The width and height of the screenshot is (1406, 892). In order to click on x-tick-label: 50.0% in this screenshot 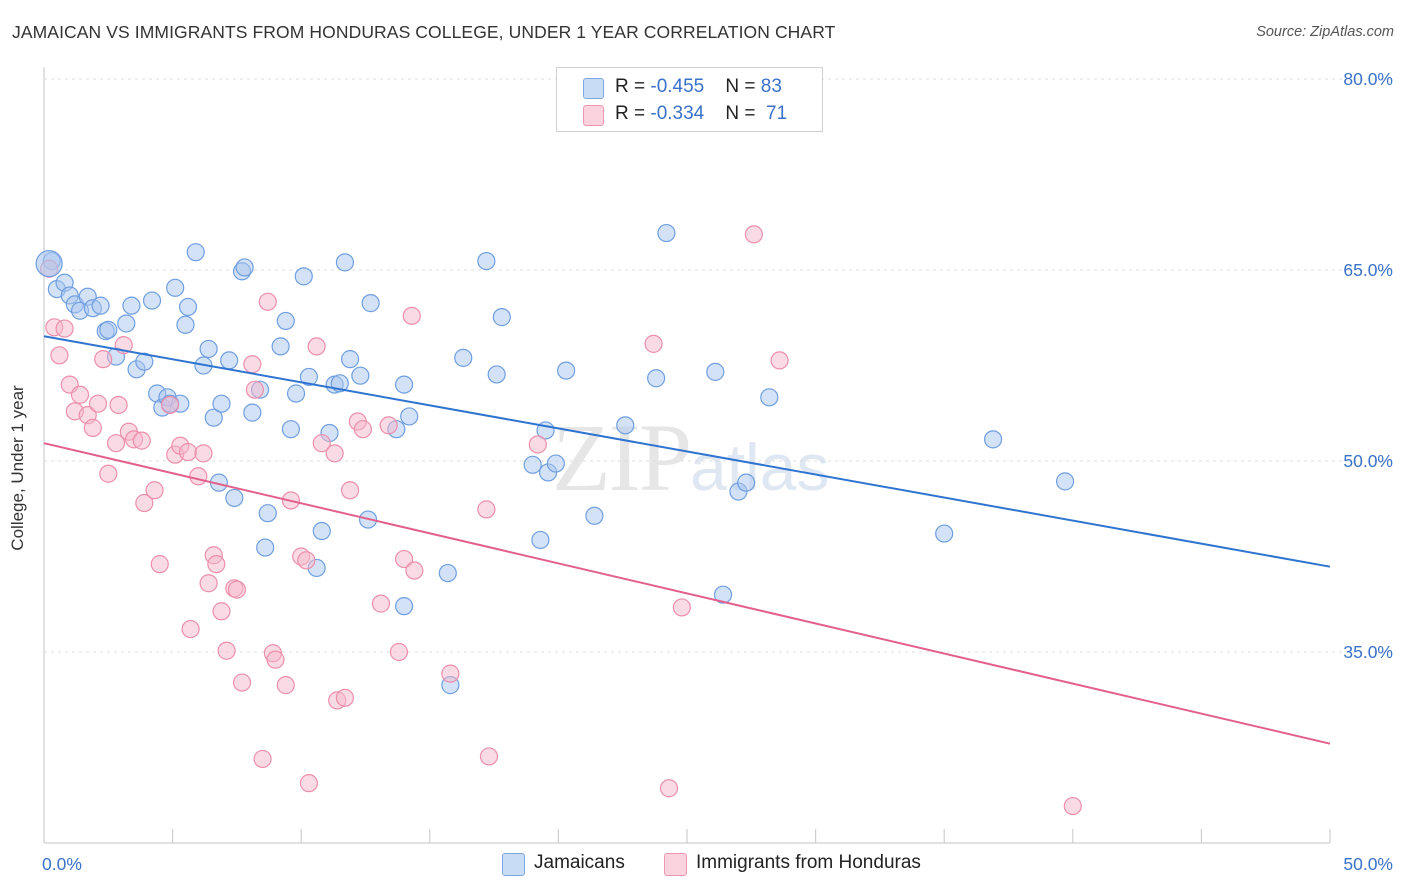, I will do `click(1368, 864)`.